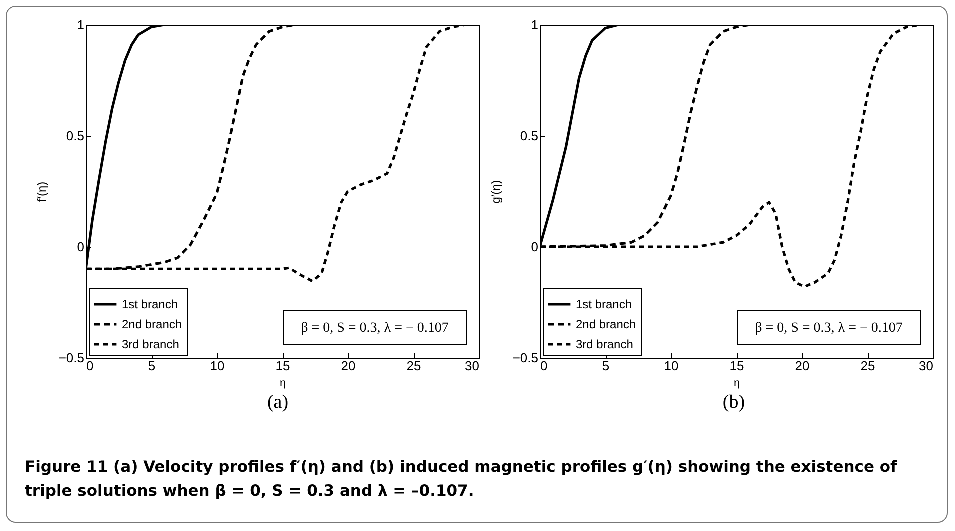  I want to click on caption: Figure 11 (a) Velocity profiles f′(η) and (b) induced magnetic profiles g′(η) showing the existence of triple solutions when β = 0, S = 0.3 and λ = –0.107., so click(461, 479).